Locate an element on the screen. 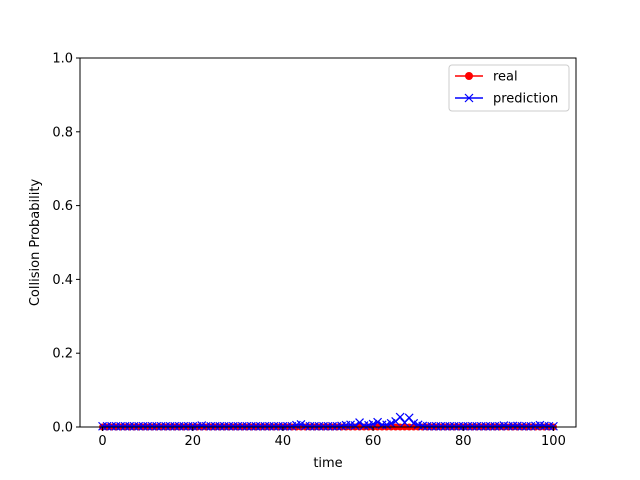 This screenshot has width=640, height=480. legend-label: real is located at coordinates (505, 77).